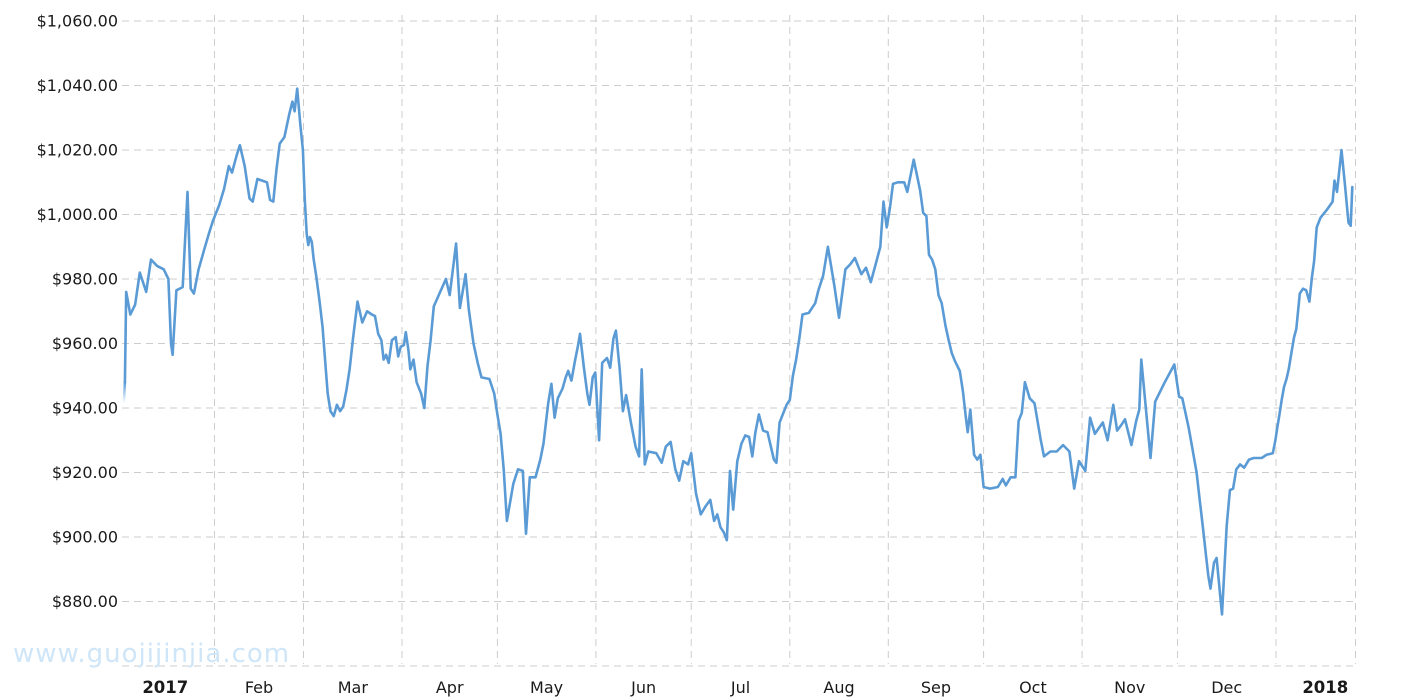 The height and width of the screenshot is (700, 1415). I want to click on x-axis-month-label: Apr, so click(450, 687).